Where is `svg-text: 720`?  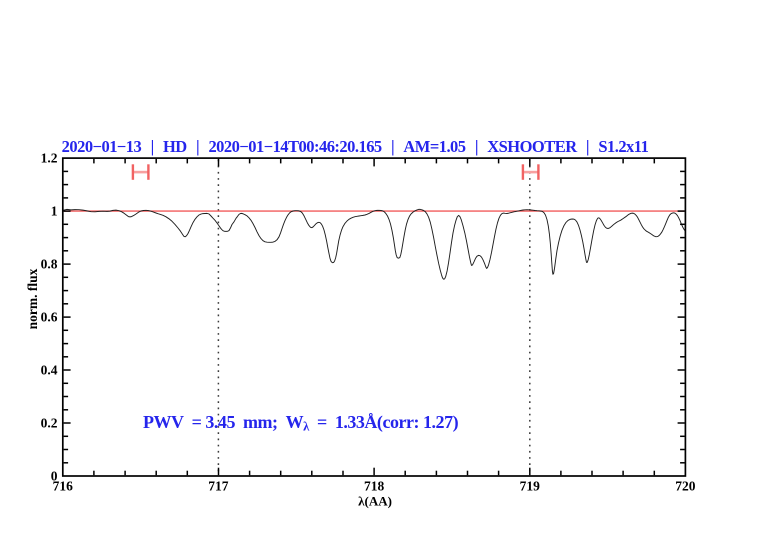
svg-text: 720 is located at coordinates (685, 486).